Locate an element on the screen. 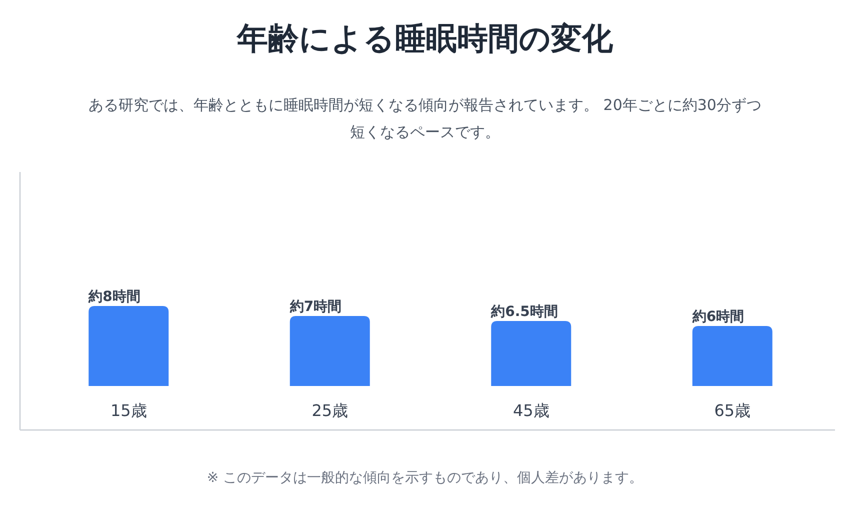 The height and width of the screenshot is (508, 850). data-label: 約6.5時間 is located at coordinates (524, 312).